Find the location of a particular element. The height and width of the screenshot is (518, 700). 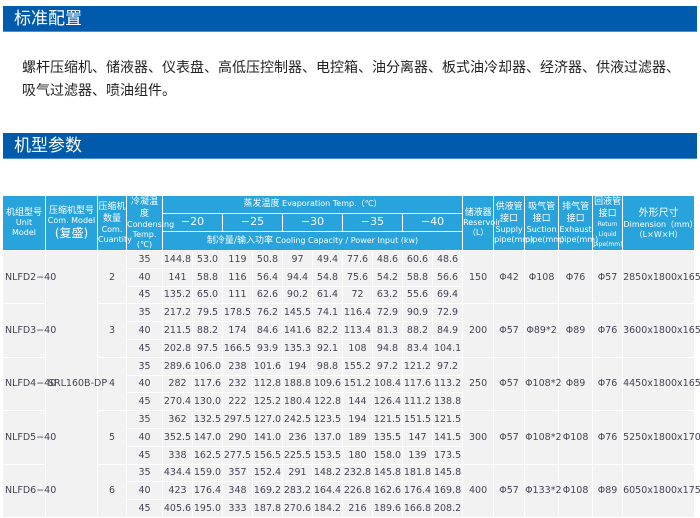

power-input-cell: 176.4 is located at coordinates (207, 491).